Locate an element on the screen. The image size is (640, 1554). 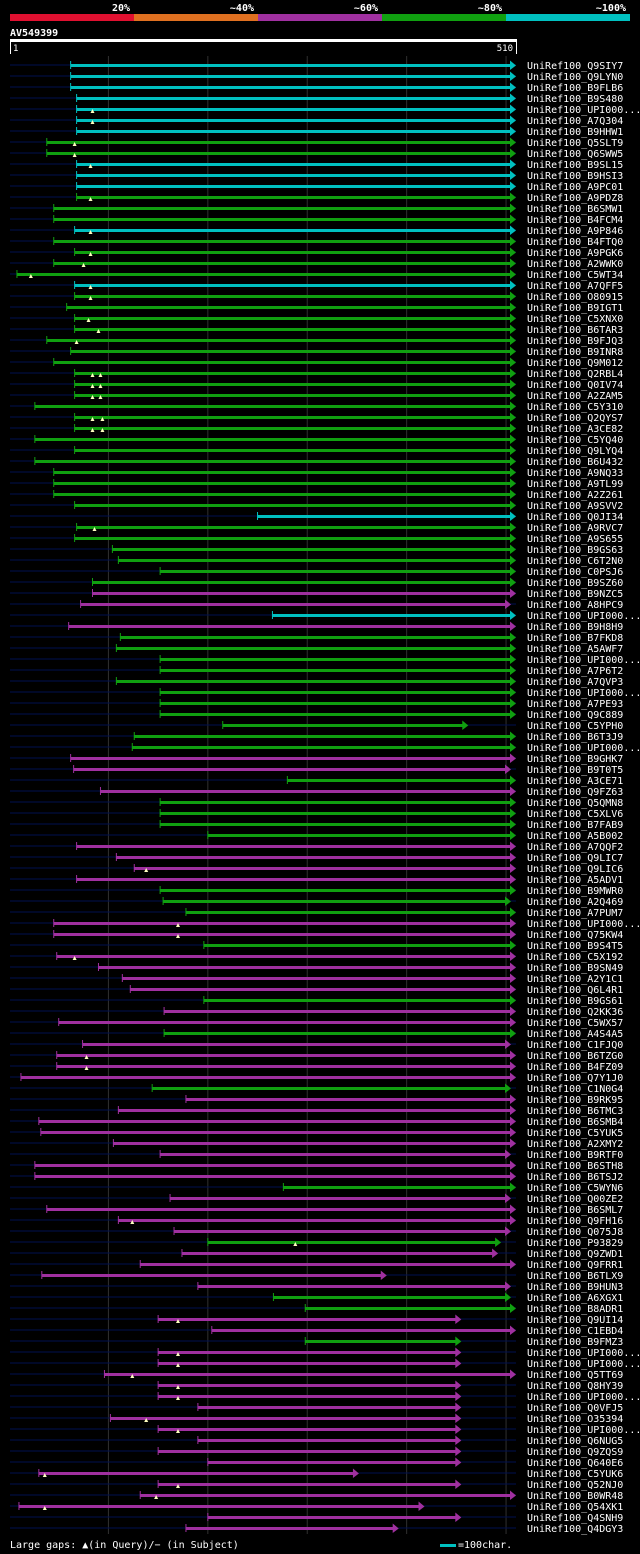
hit-row: UniRef100_A2Z261 is located at coordinates (316, 495).